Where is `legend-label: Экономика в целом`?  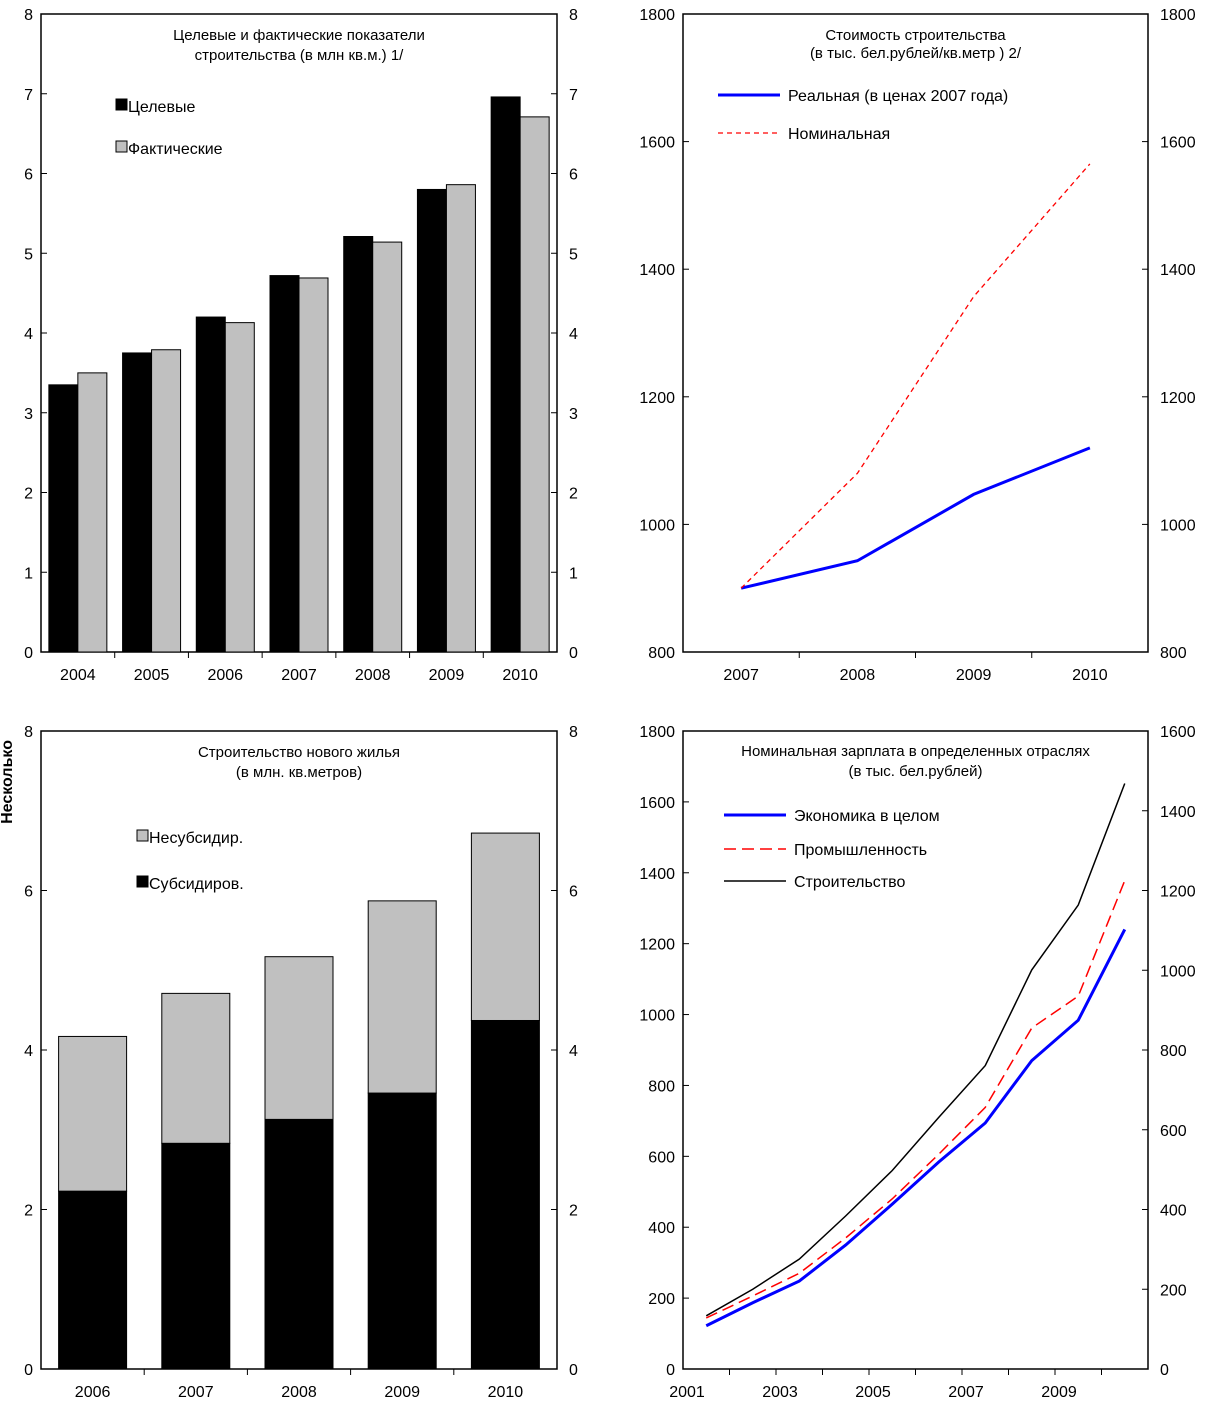
legend-label: Экономика в целом is located at coordinates (867, 816).